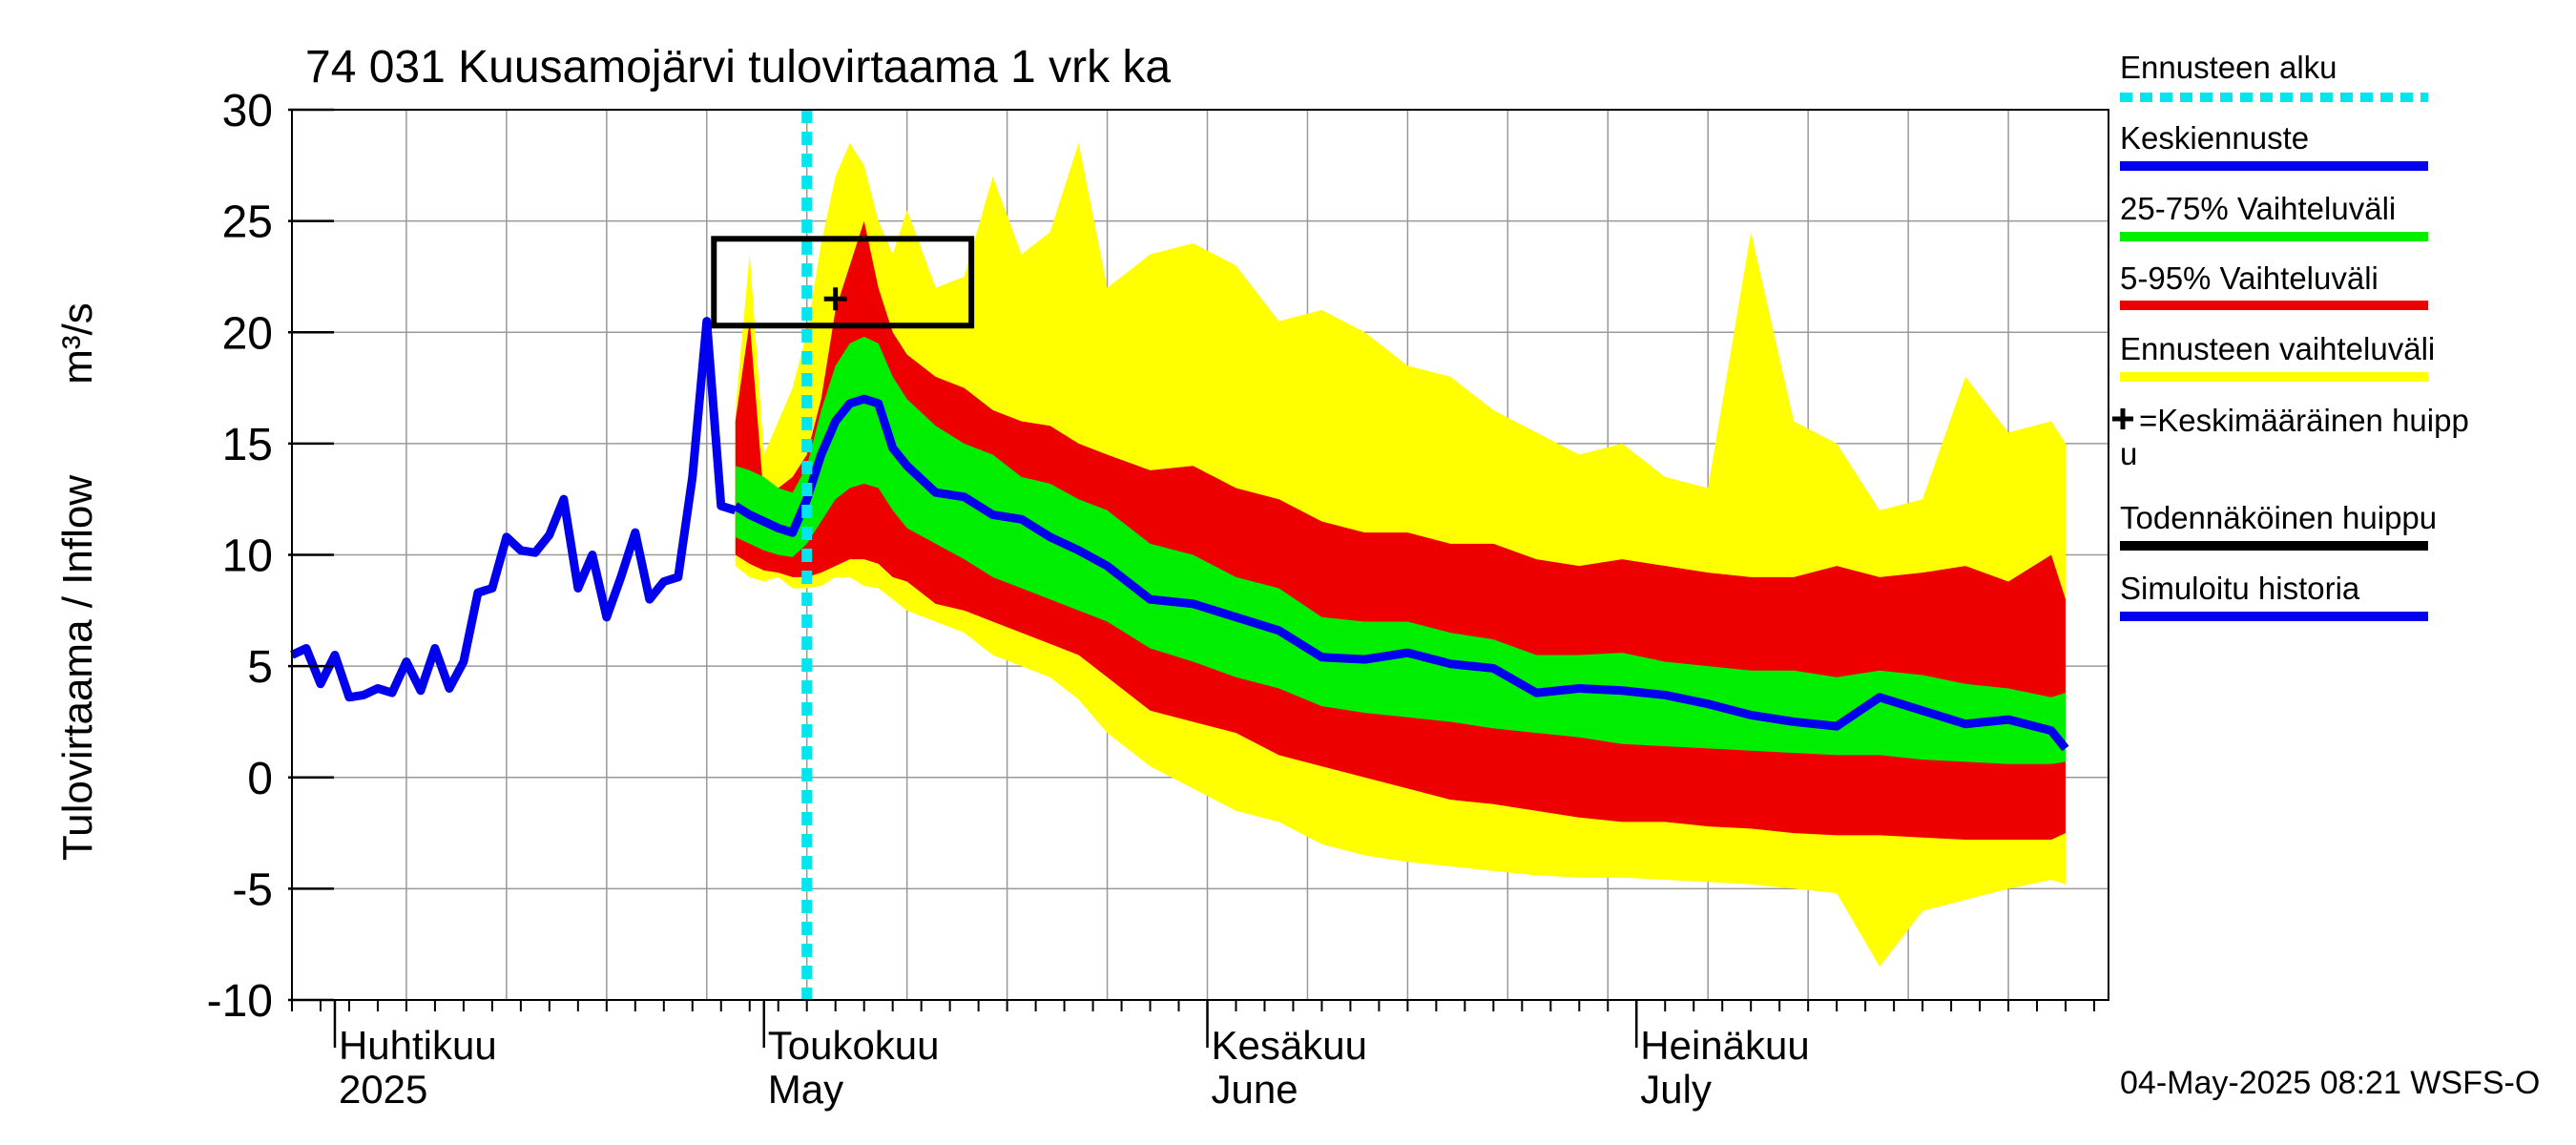 This screenshot has width=2576, height=1145. Describe the element at coordinates (260, 667) in the screenshot. I see `y-tick-label: 5` at that location.